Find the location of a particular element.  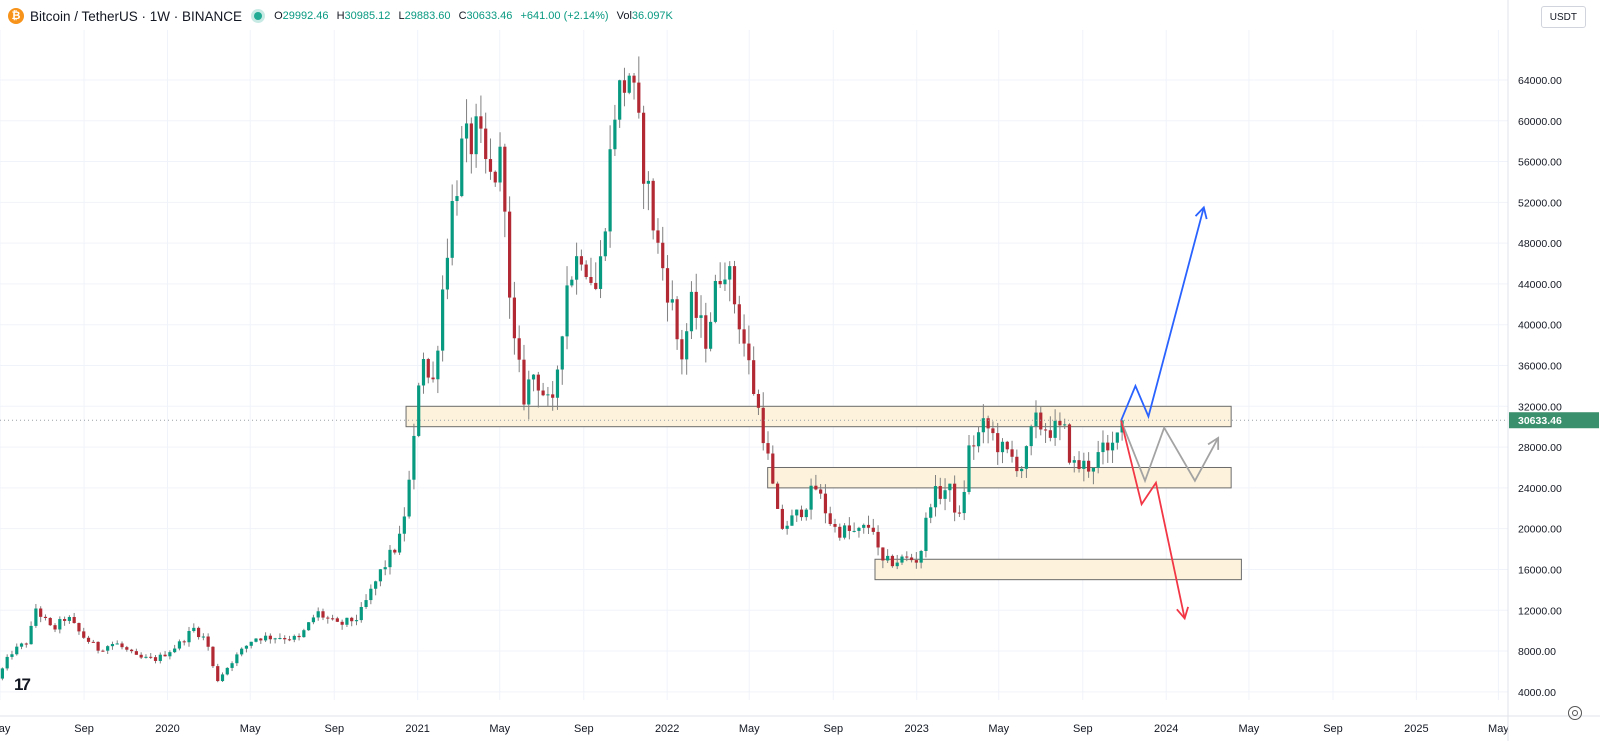

y-tick-label: 12000.00 is located at coordinates (1540, 611).